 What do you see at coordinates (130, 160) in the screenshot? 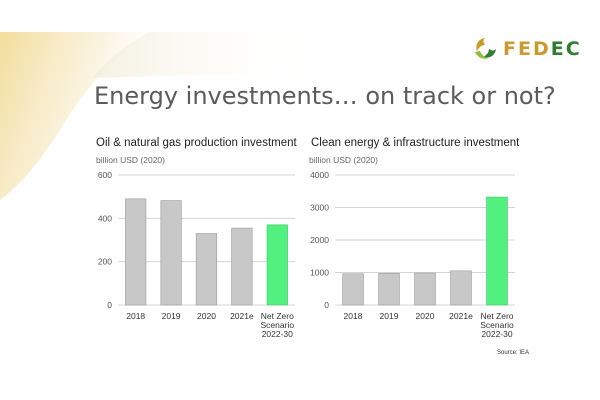
I see `chart-unit-oil-gas: billion USD (2020)` at bounding box center [130, 160].